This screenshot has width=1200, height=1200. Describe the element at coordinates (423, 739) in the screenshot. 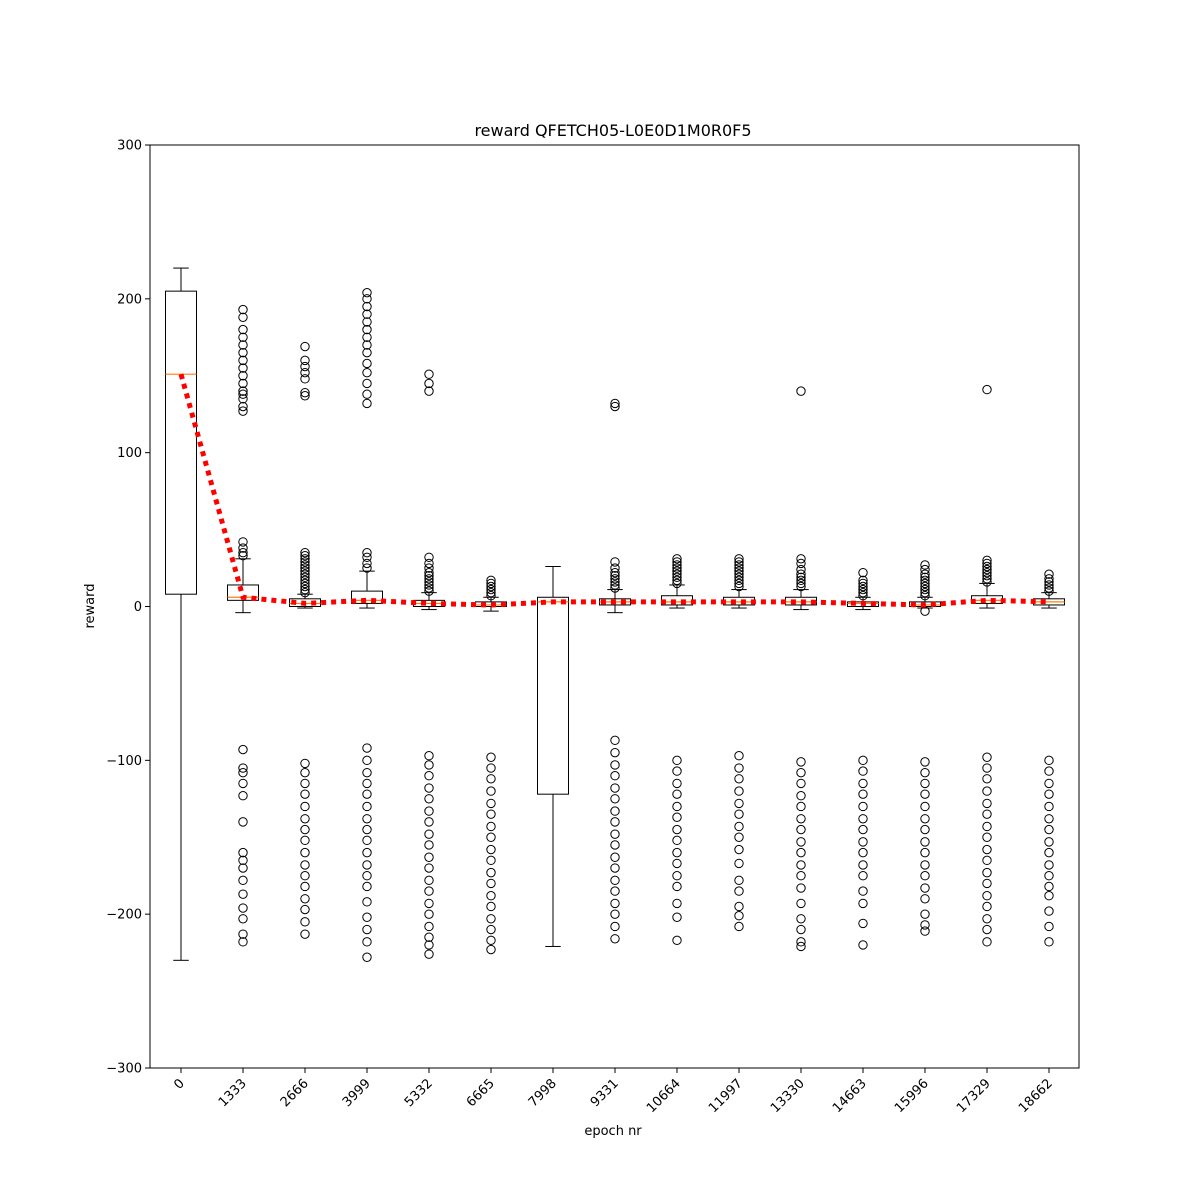

I see `box-5332: 5332` at that location.